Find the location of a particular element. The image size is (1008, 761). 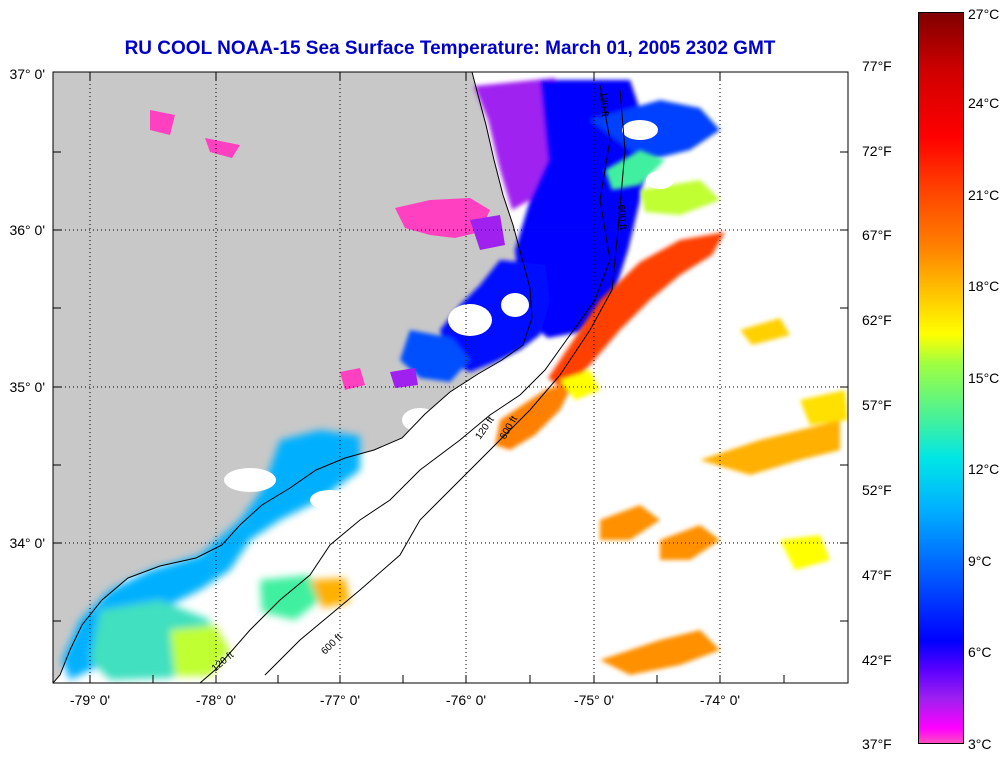

fahrenheit-label: 62°F is located at coordinates (877, 320).